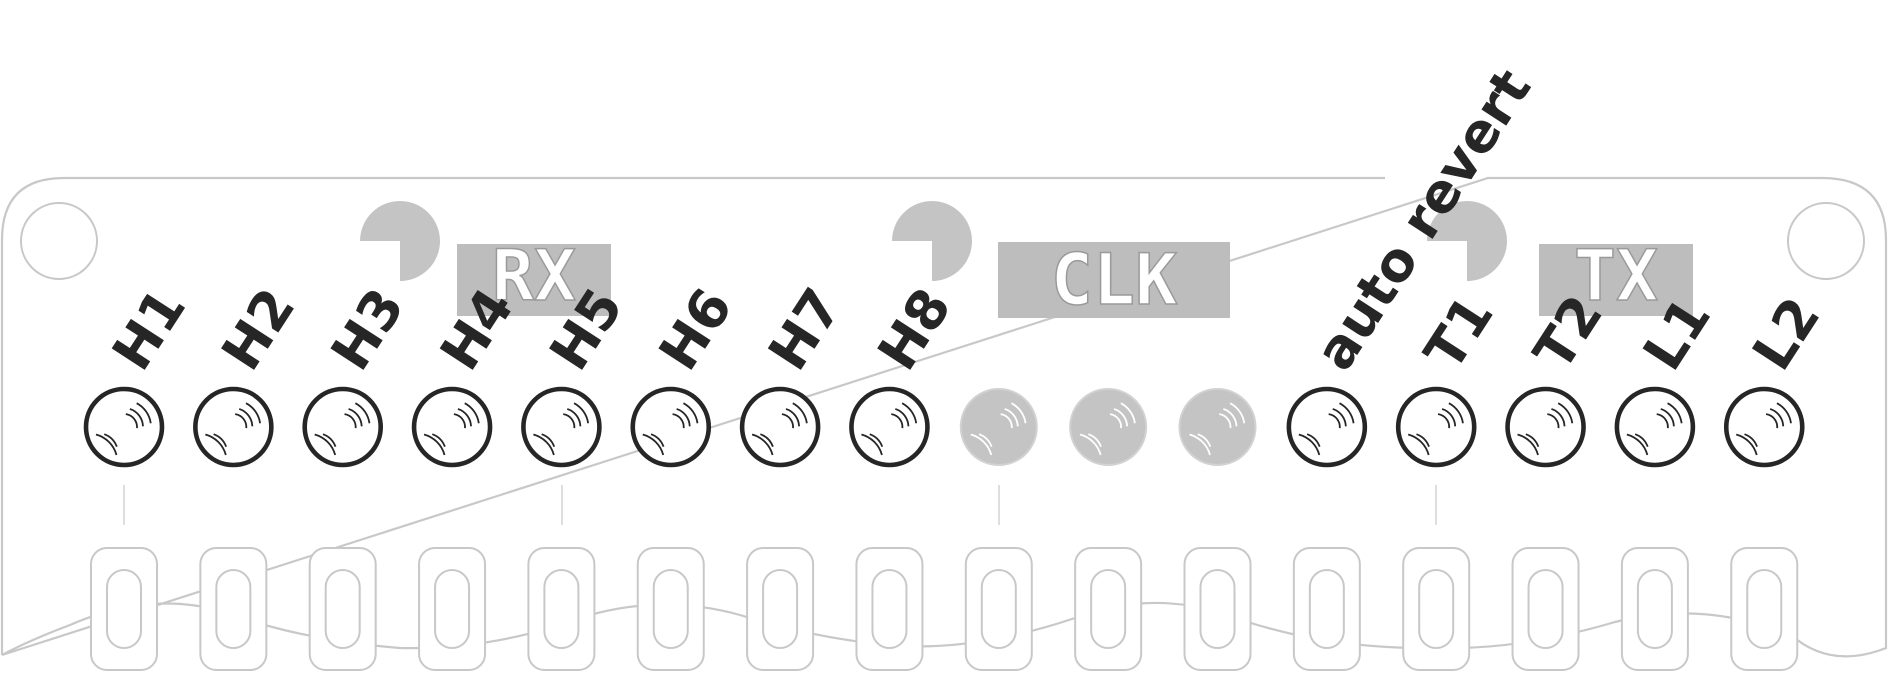 This screenshot has height=696, width=1889. I want to click on silk-tx-block, so click(1616, 280).